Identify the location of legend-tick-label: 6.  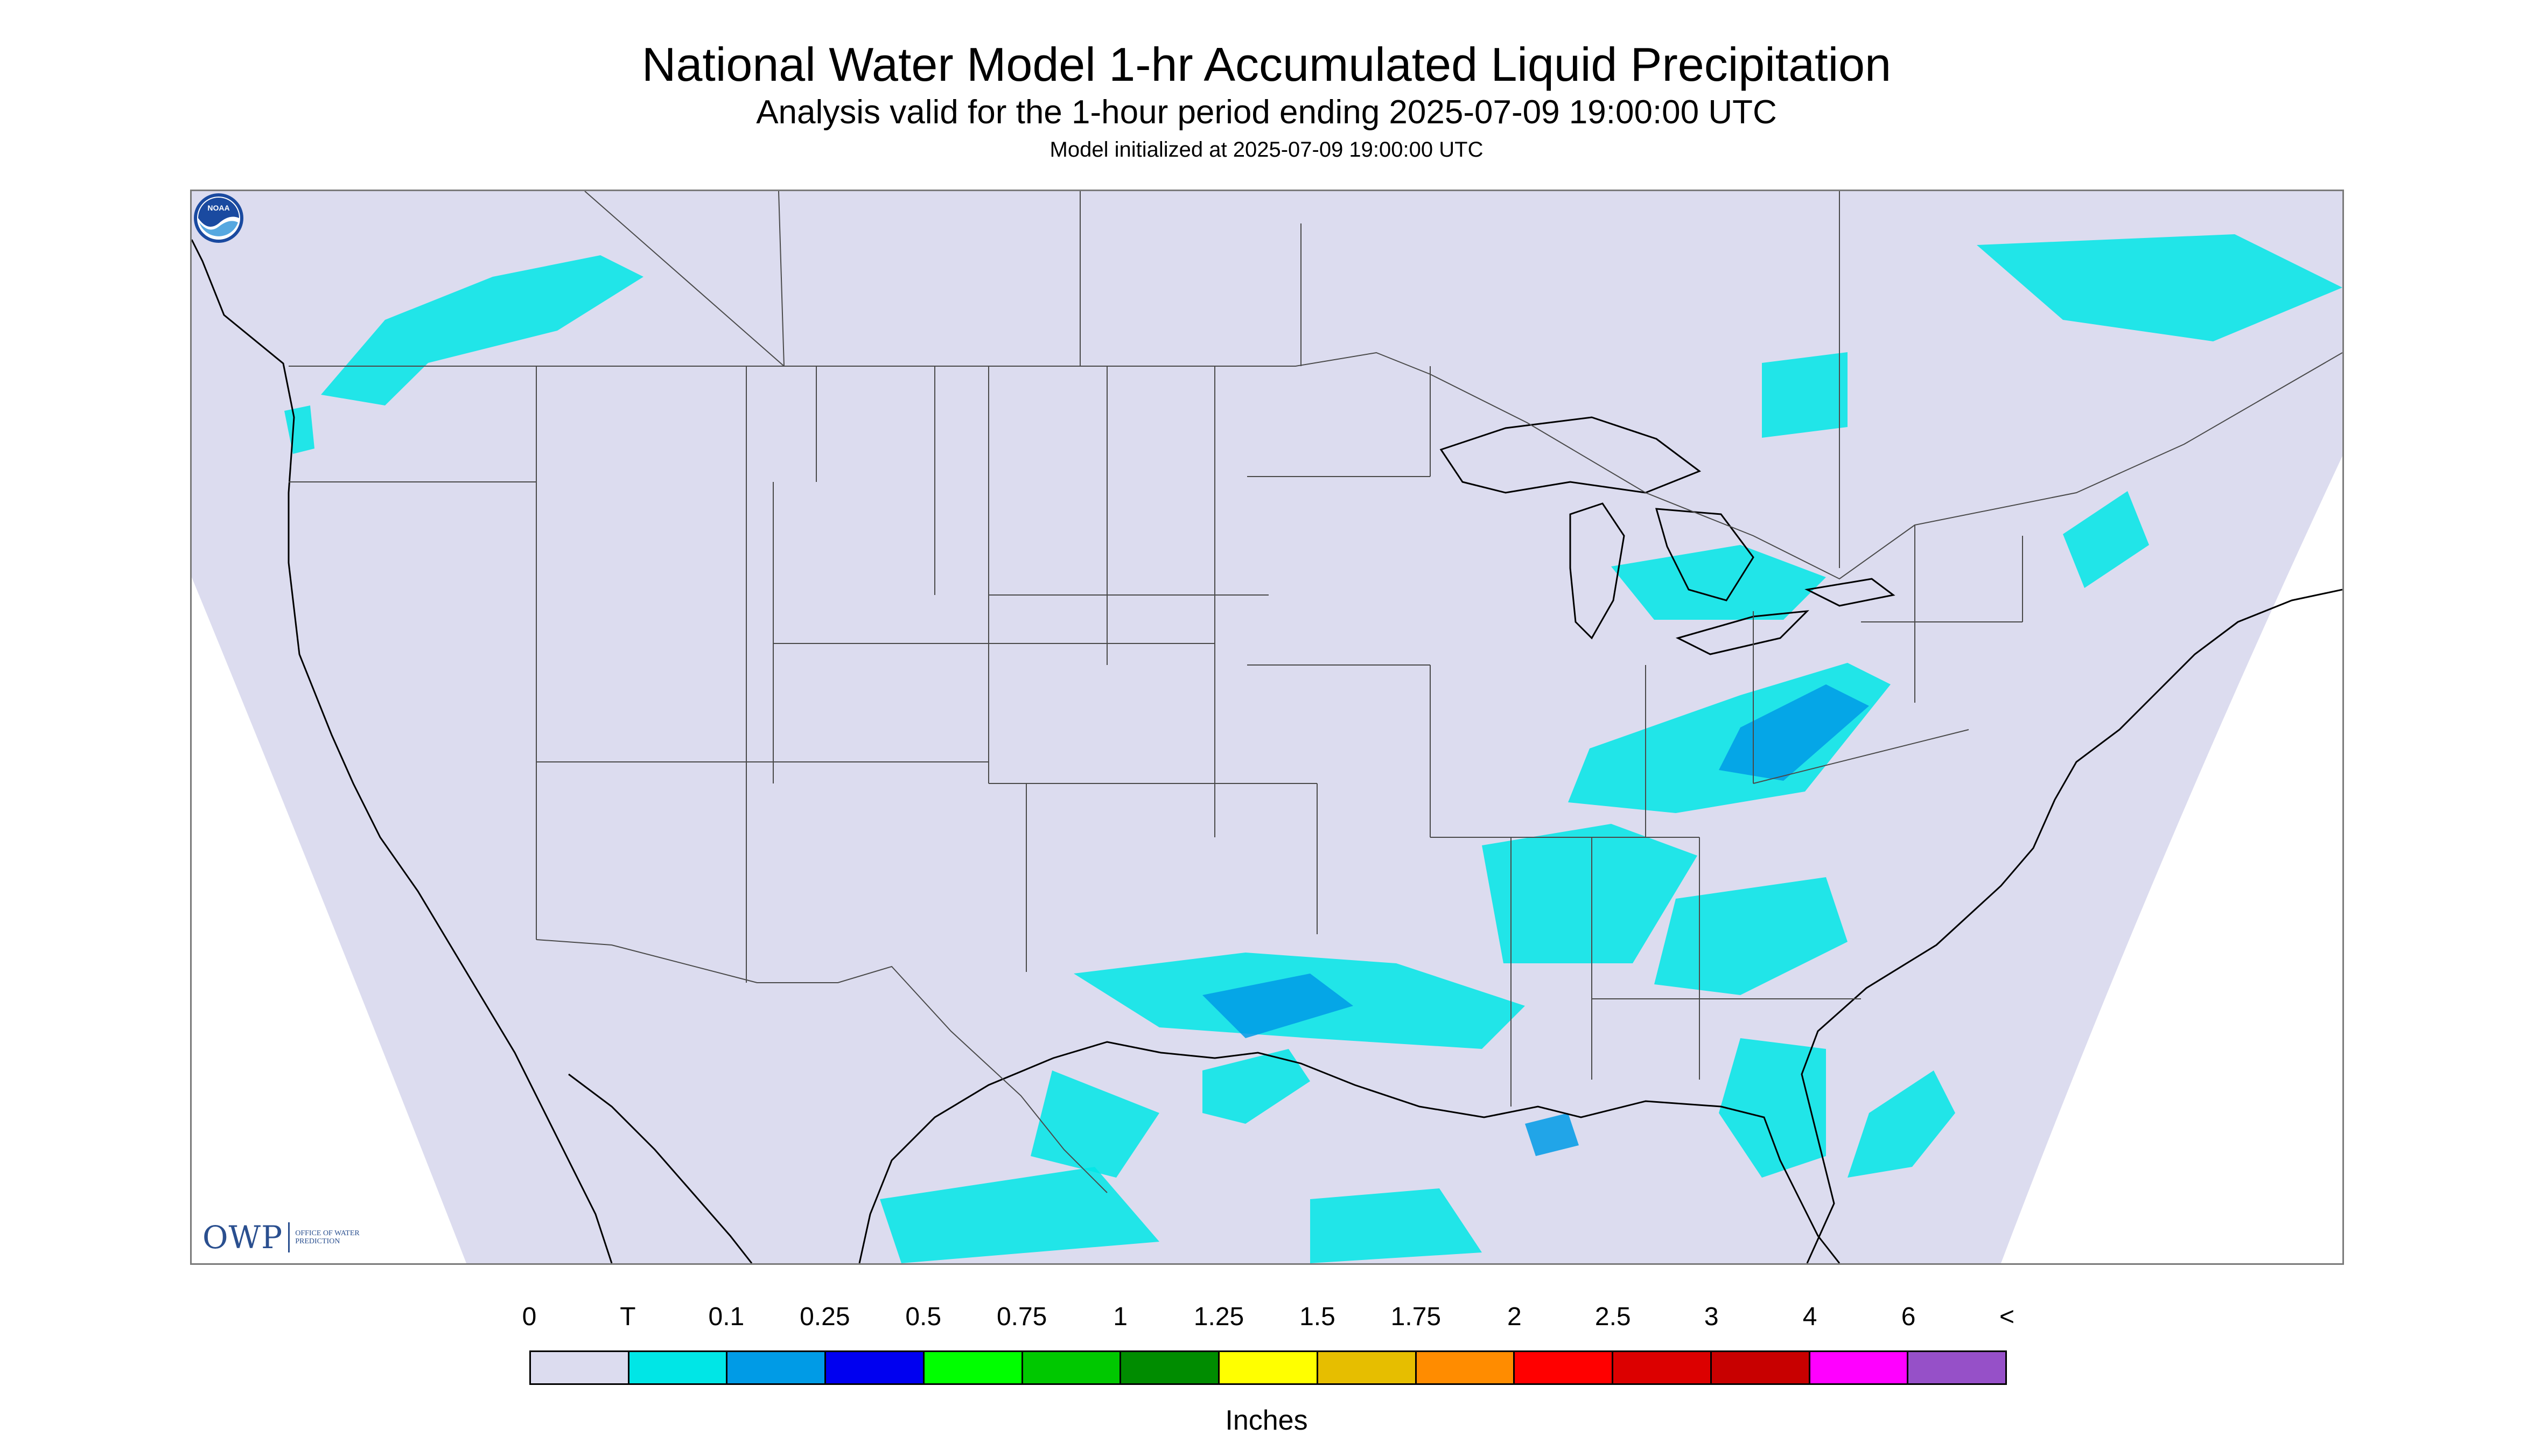
(1909, 1317).